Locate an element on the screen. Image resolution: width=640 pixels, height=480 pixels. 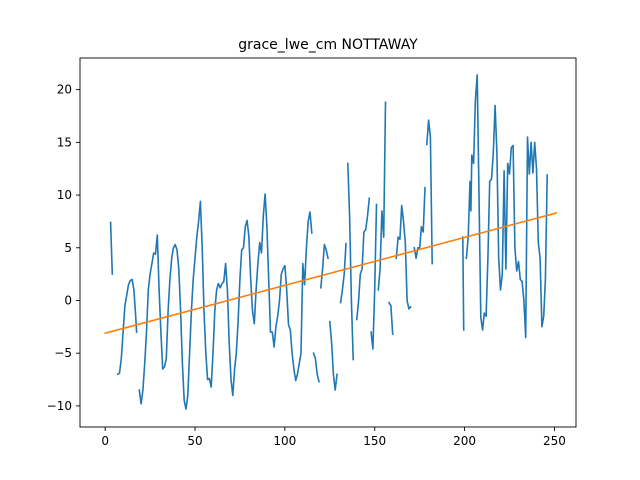
x-tick-label: 0 is located at coordinates (105, 441).